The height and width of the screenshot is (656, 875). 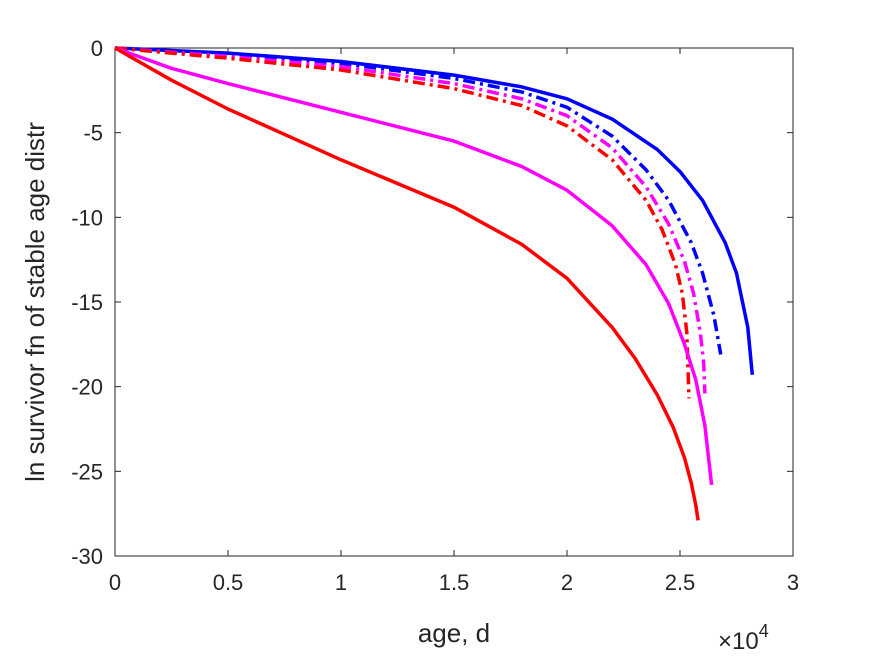 What do you see at coordinates (115, 582) in the screenshot?
I see `x-tick-label: 0` at bounding box center [115, 582].